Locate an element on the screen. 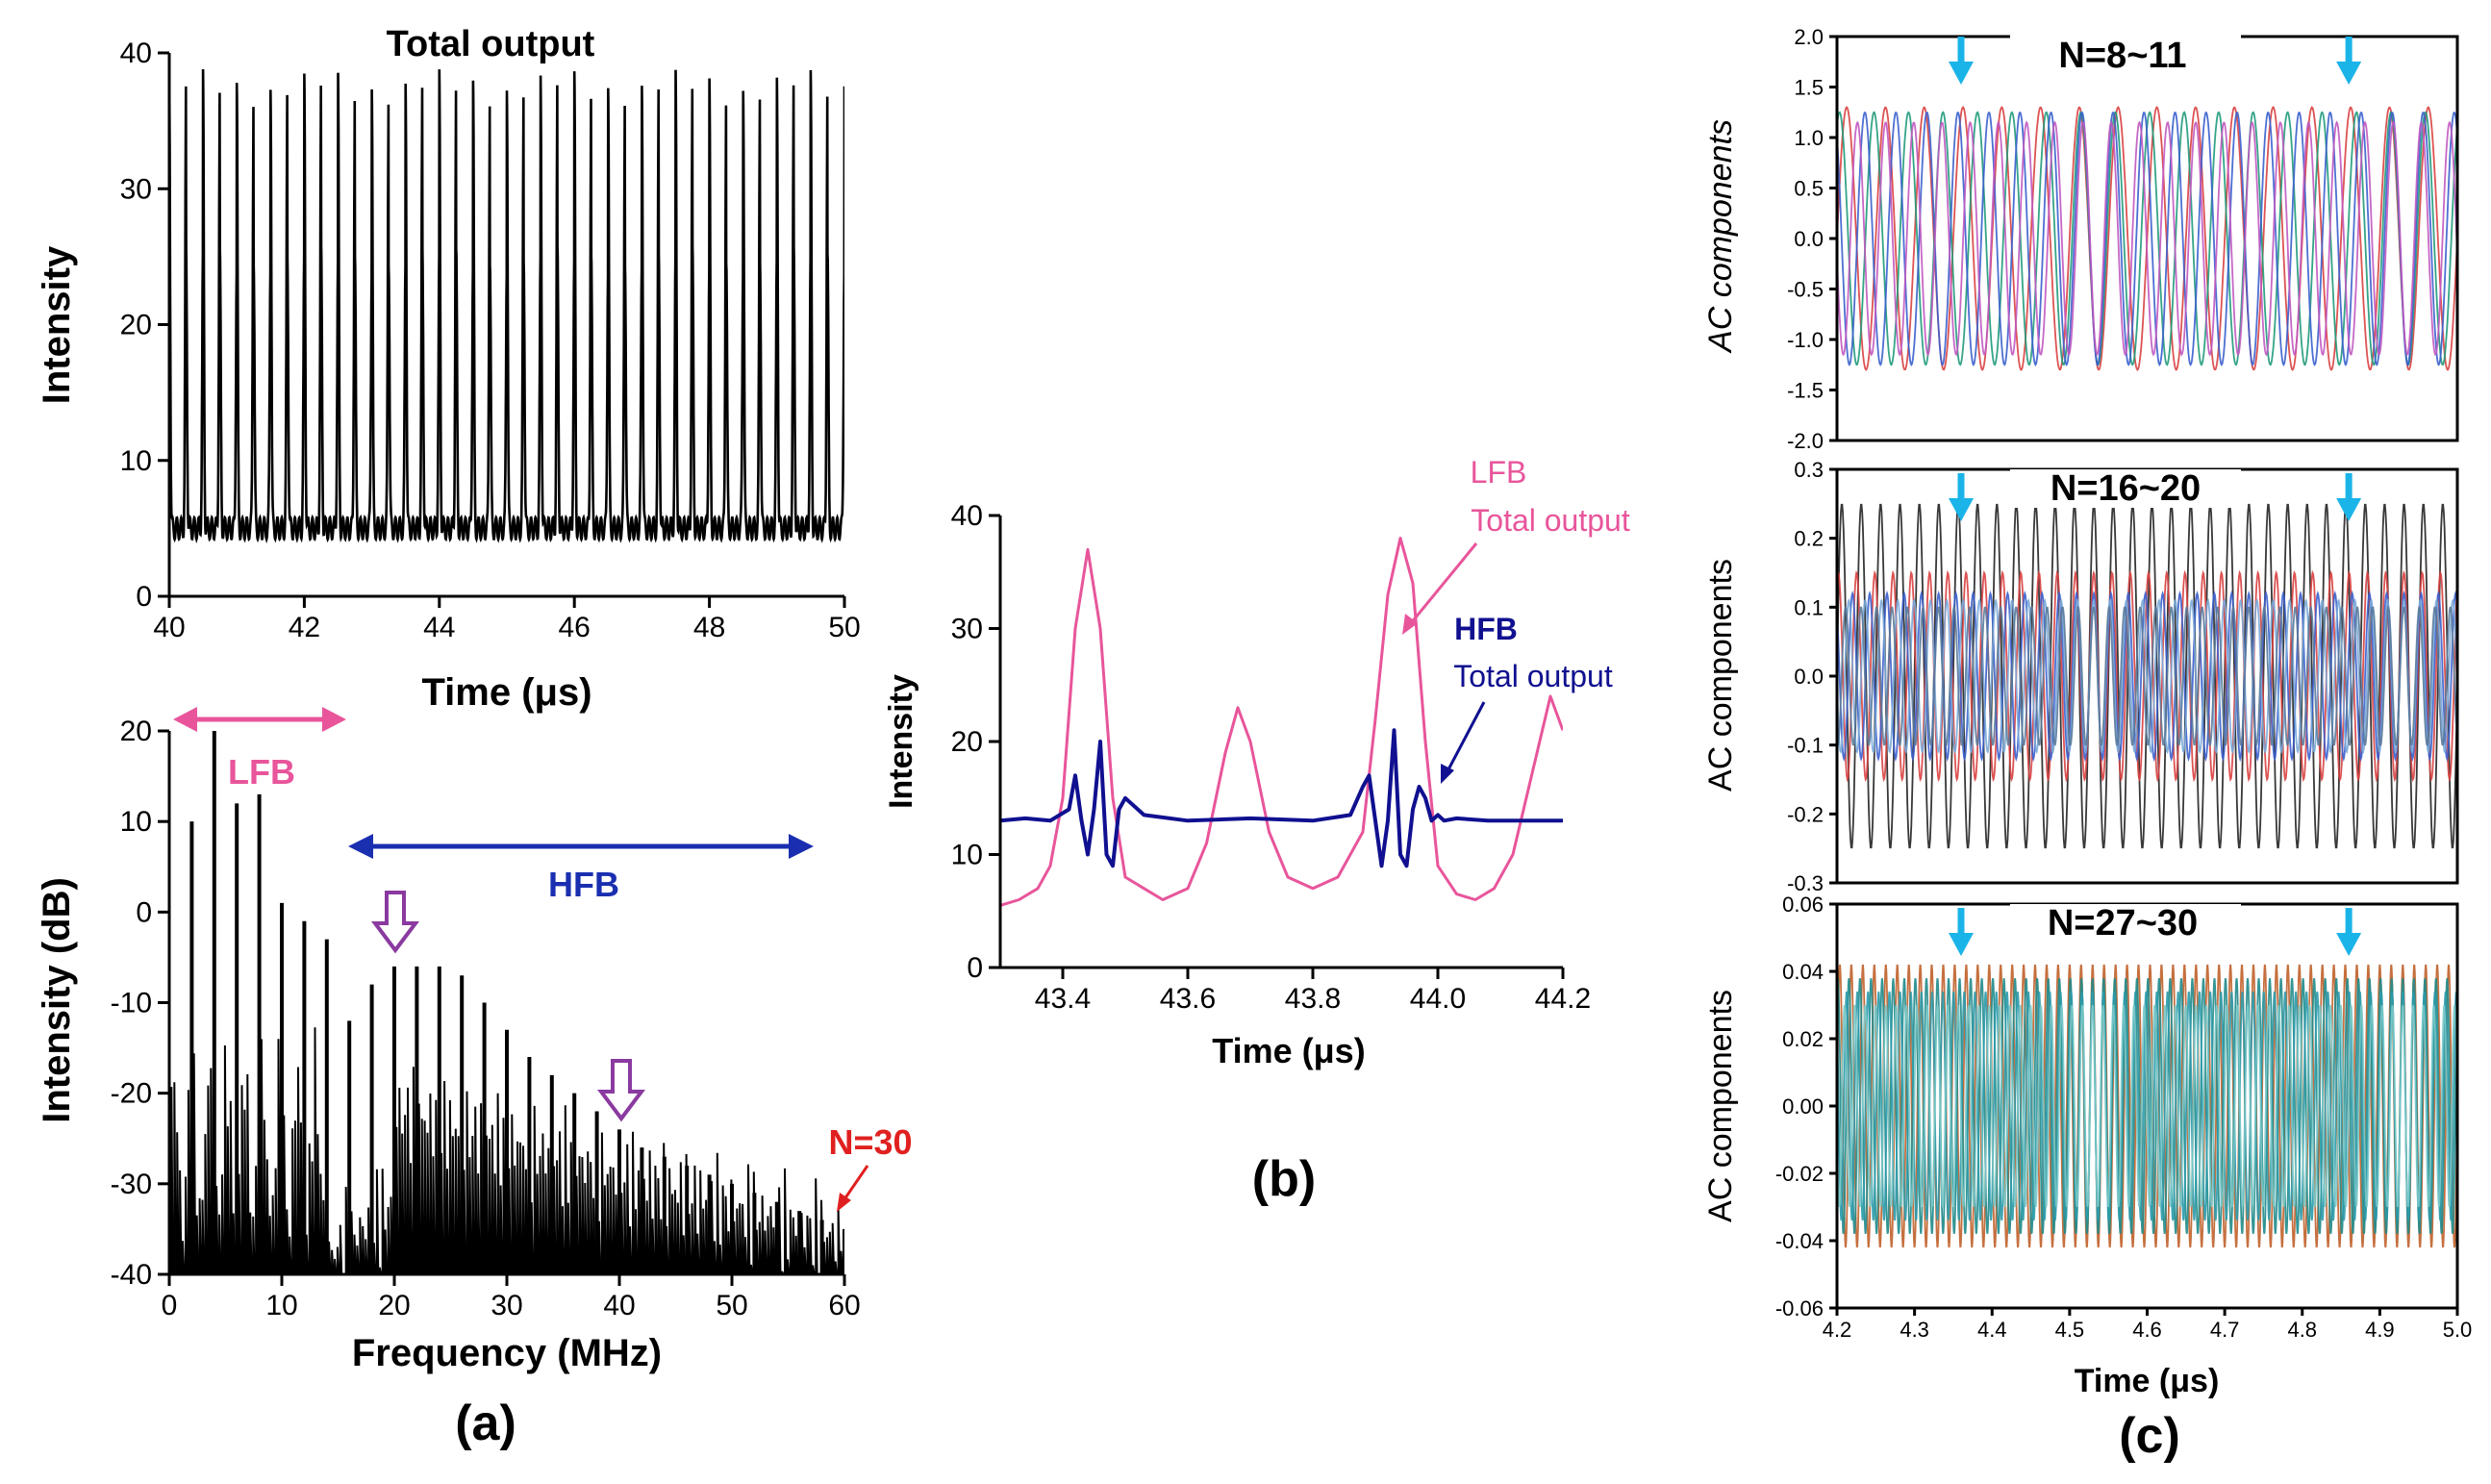 This screenshot has width=2491, height=1484. c1-series is located at coordinates (2147, 239).